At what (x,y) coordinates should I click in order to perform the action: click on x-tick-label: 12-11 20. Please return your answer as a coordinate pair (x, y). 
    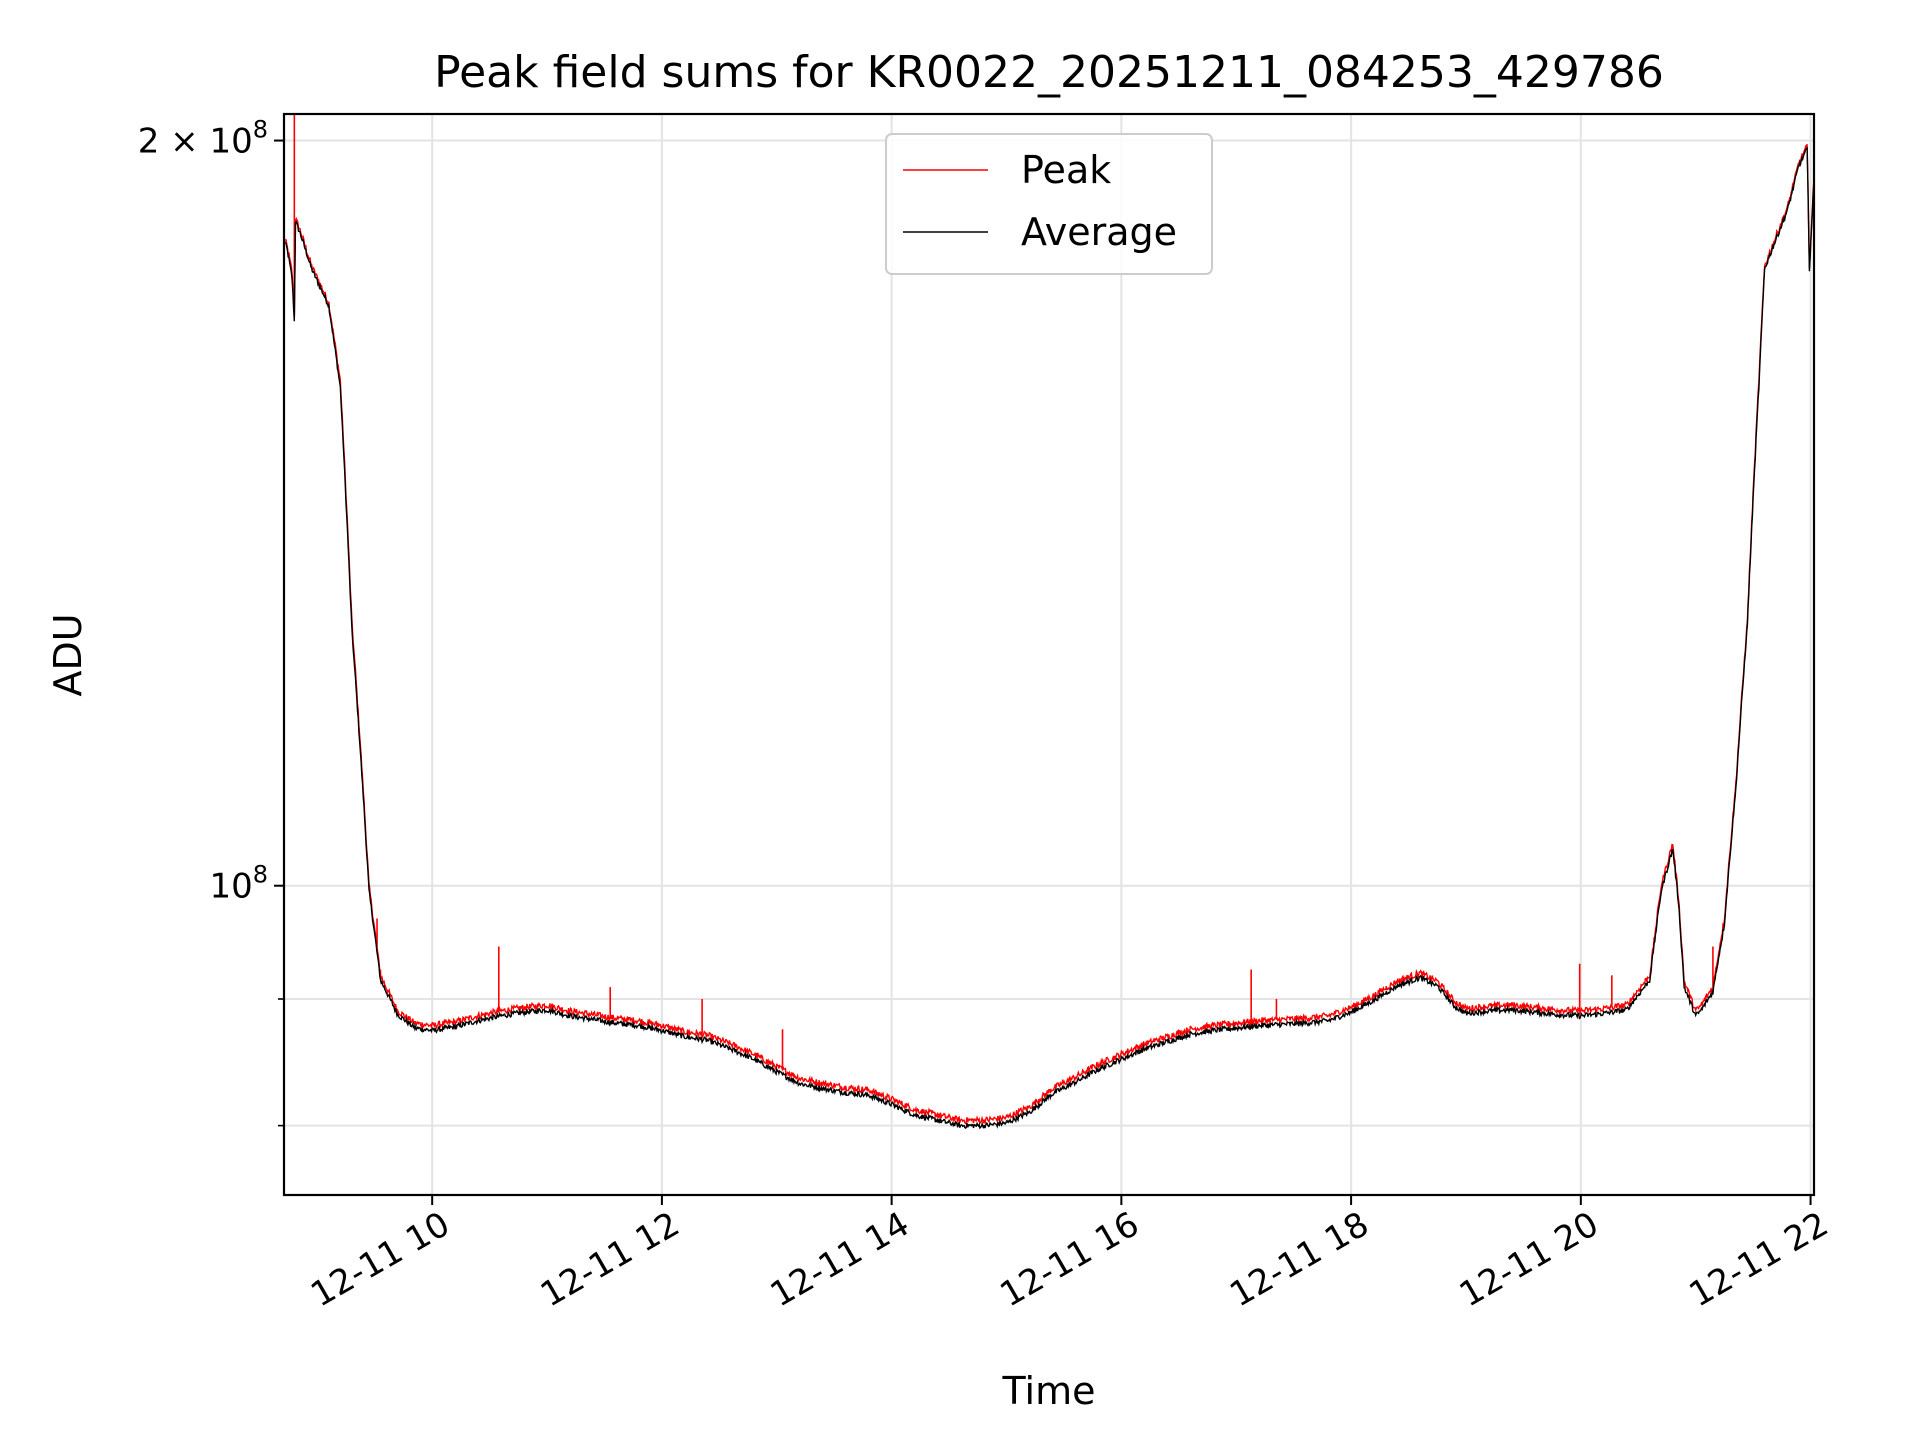
    Looking at the image, I should click on (1529, 1259).